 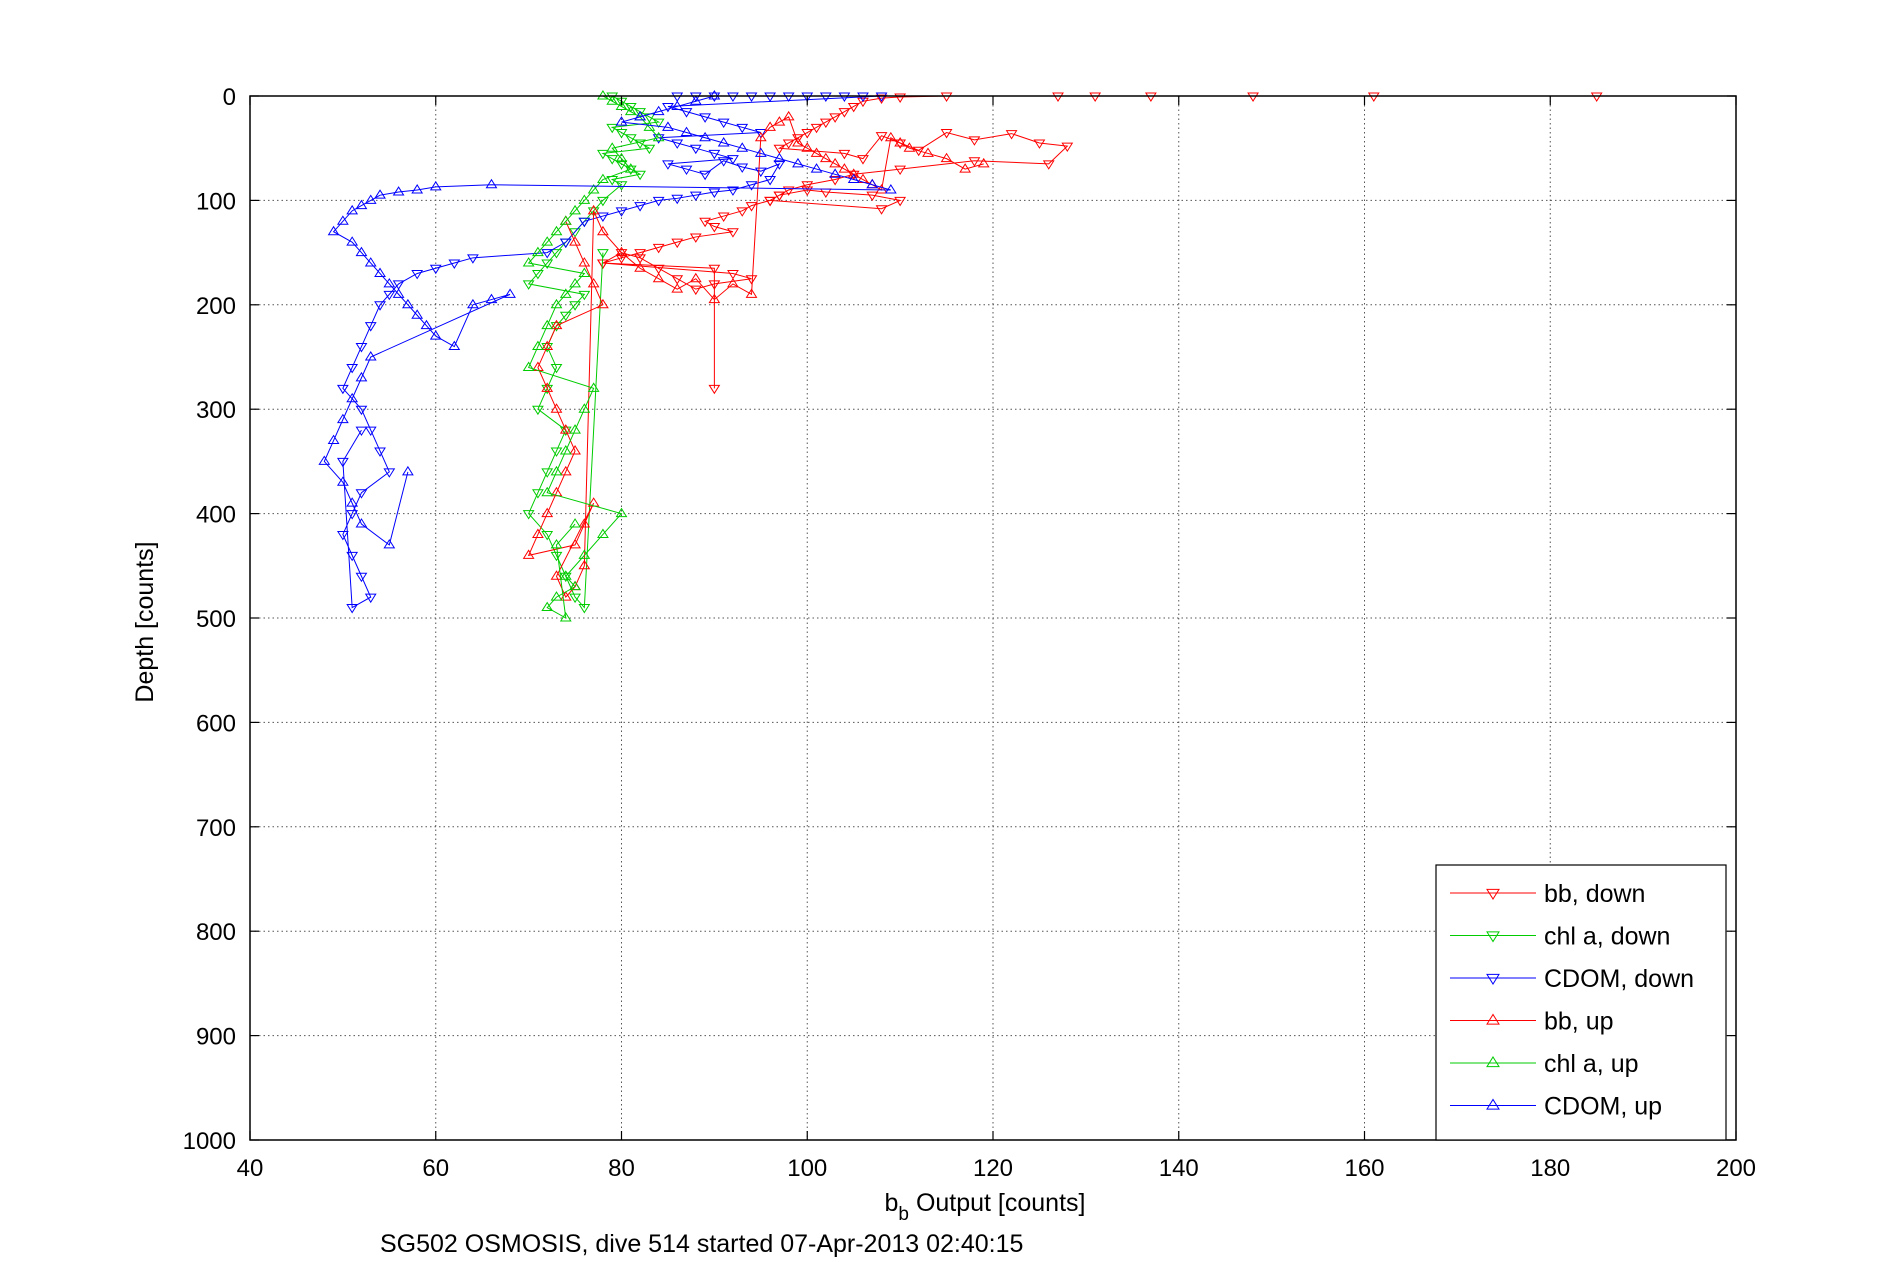 I want to click on legend-label: chl a, down, so click(x=1607, y=937).